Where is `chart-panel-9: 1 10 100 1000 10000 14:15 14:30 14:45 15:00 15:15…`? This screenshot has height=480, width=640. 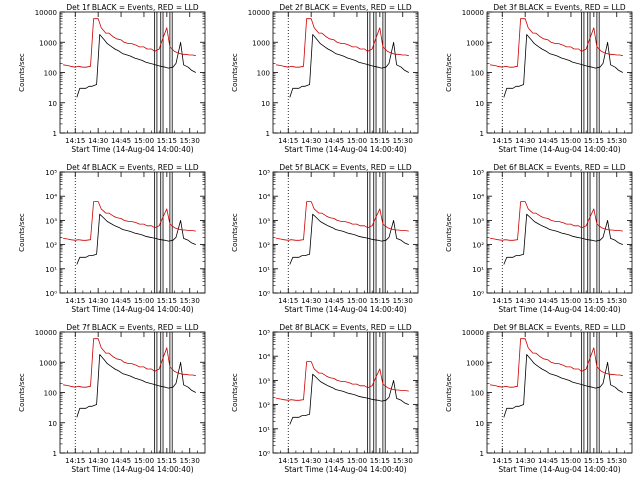 chart-panel-9: 1 10 100 1000 10000 14:15 14:30 14:45 15:00 15:15… is located at coordinates (539, 398).